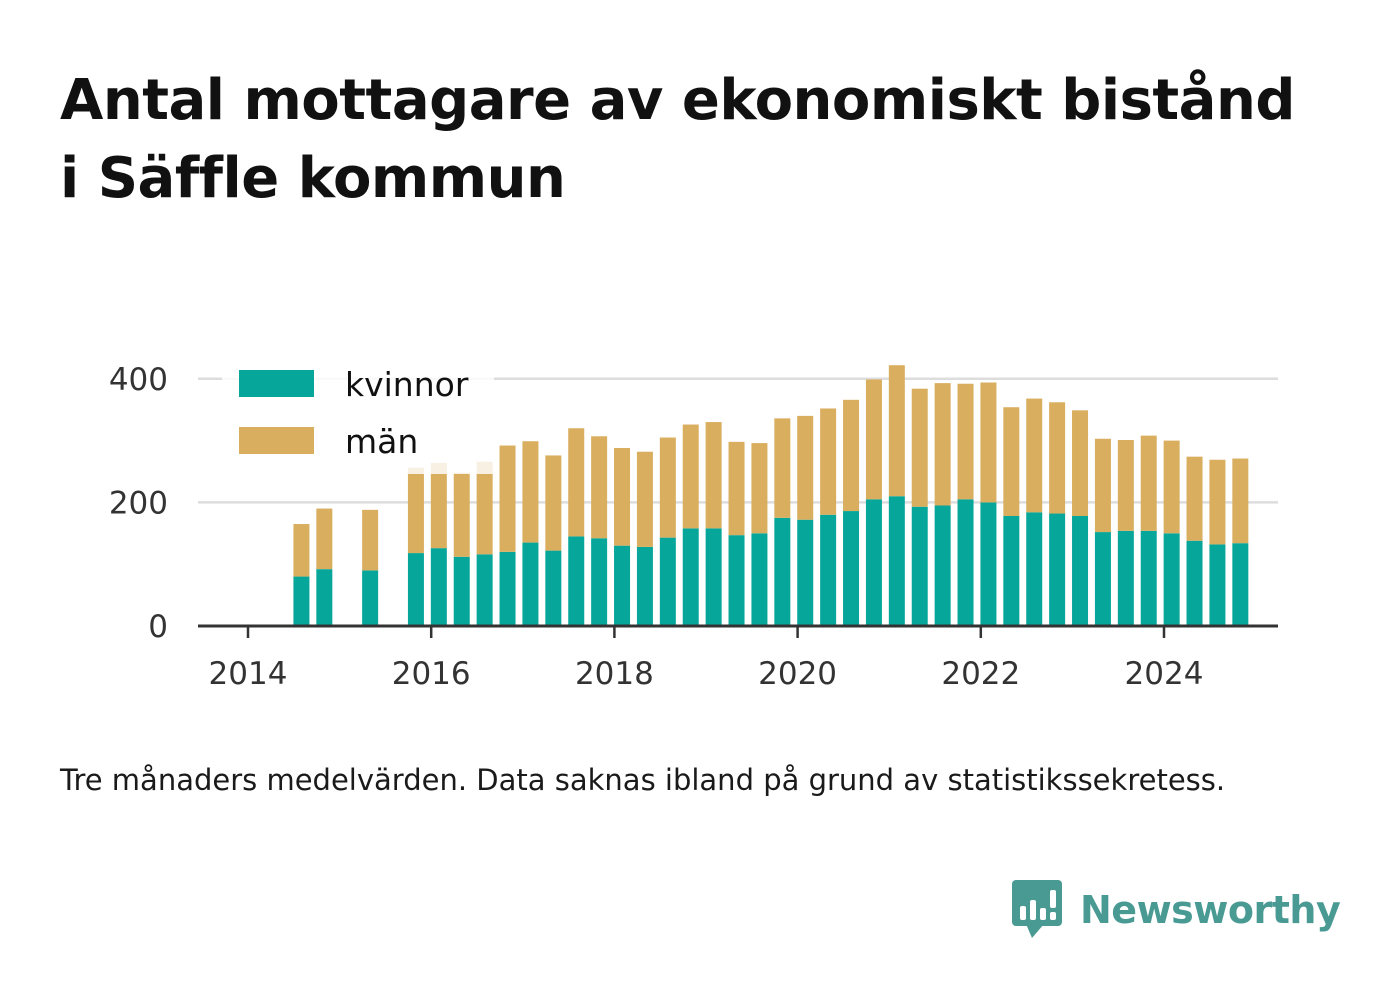 The width and height of the screenshot is (1382, 999). What do you see at coordinates (276, 440) in the screenshot?
I see `legend-swatch-män` at bounding box center [276, 440].